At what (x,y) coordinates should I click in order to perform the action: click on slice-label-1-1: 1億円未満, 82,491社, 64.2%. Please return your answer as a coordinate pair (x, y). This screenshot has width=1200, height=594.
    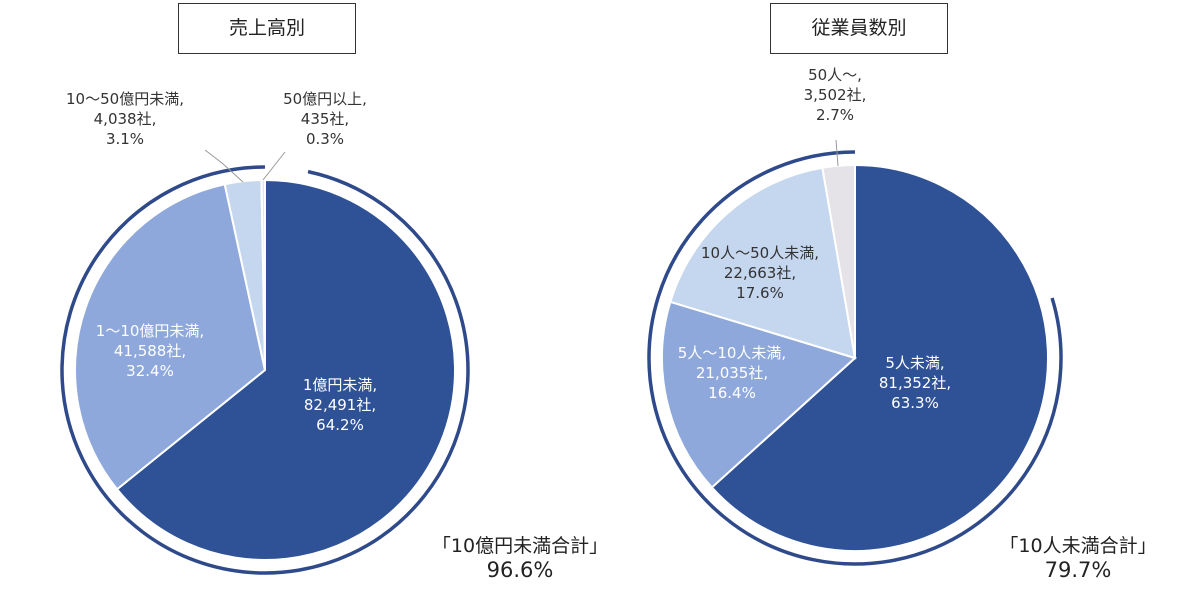
    Looking at the image, I should click on (340, 405).